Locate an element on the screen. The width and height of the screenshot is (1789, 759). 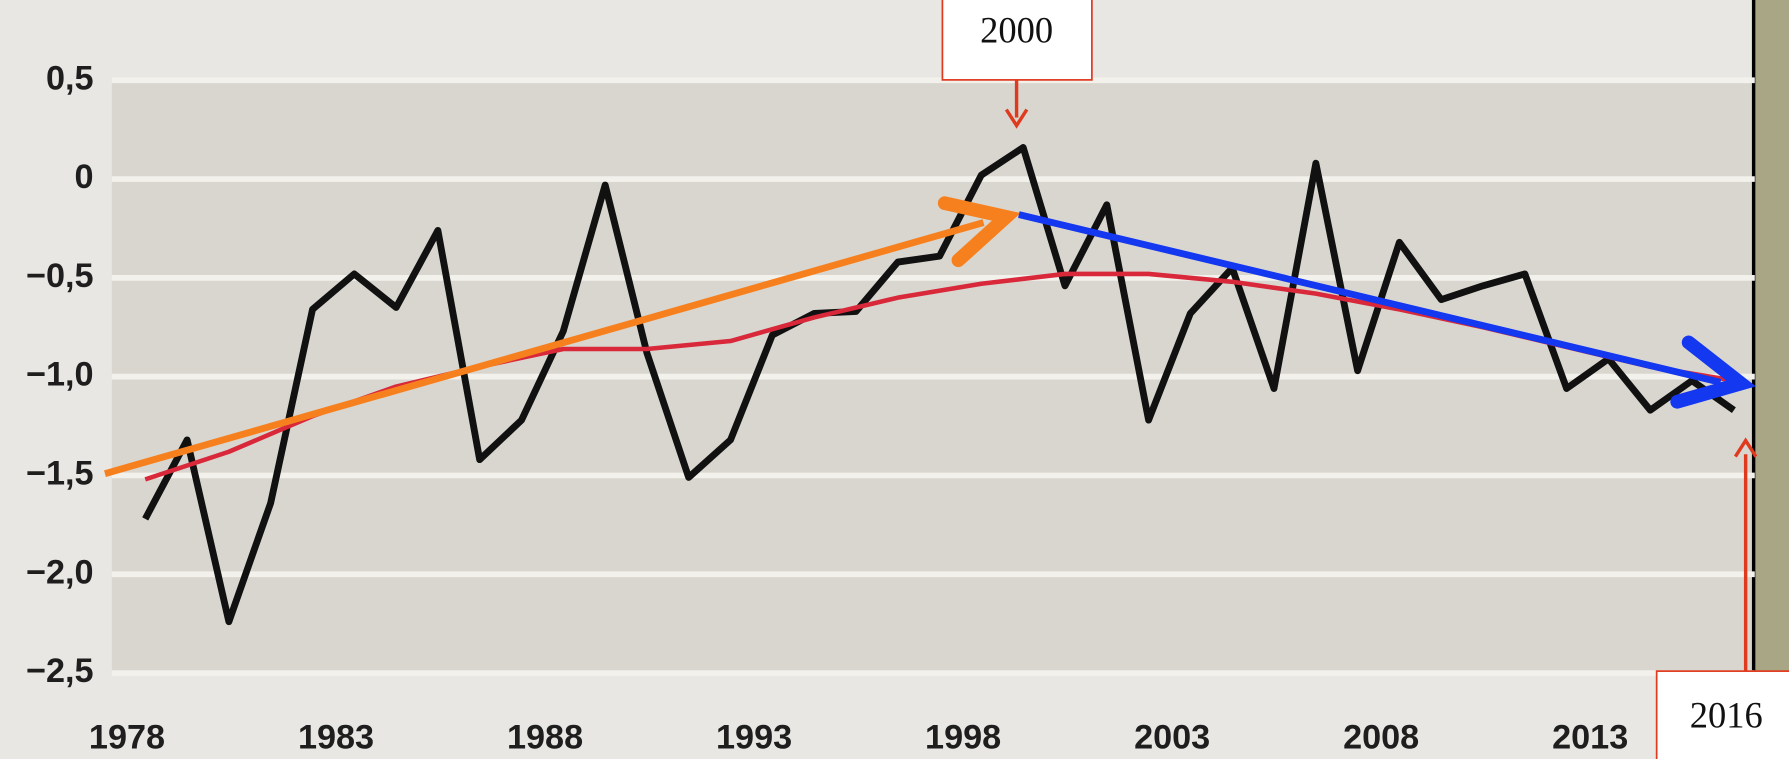
annotation: 2000 is located at coordinates (1016, 30).